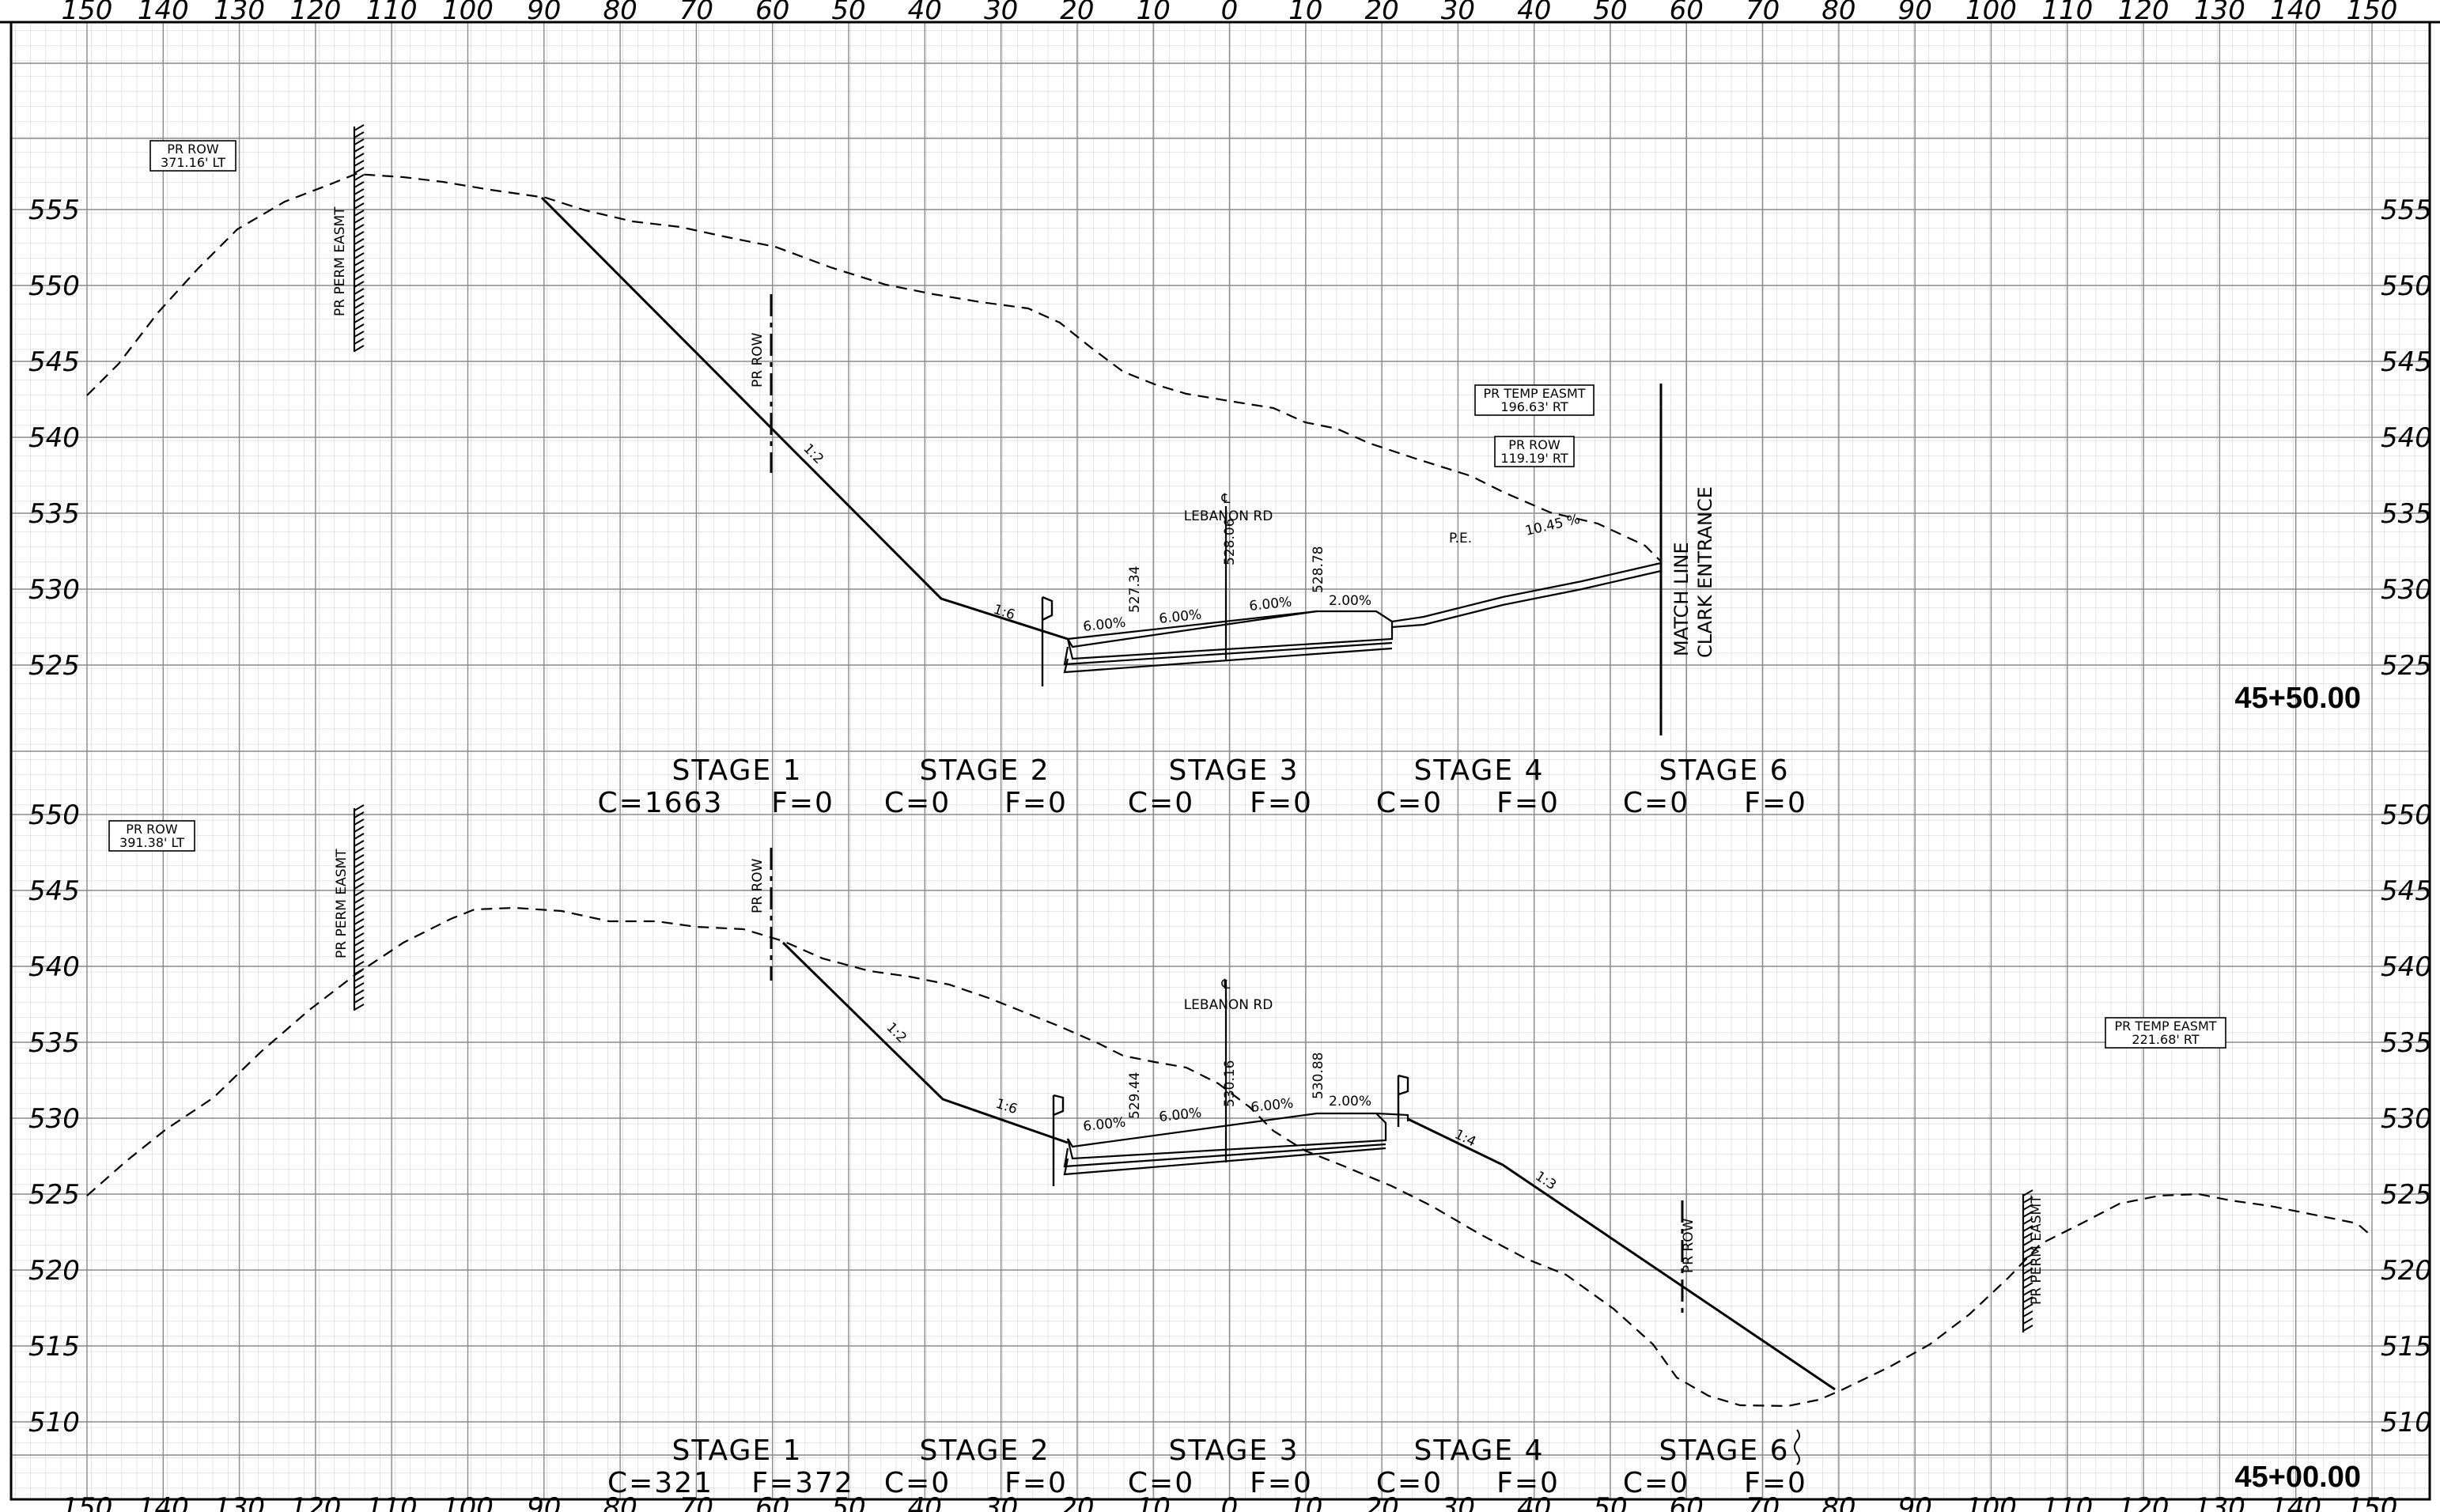 The width and height of the screenshot is (2440, 1512). I want to click on pr-row-left-label: PR ROW, so click(152, 830).